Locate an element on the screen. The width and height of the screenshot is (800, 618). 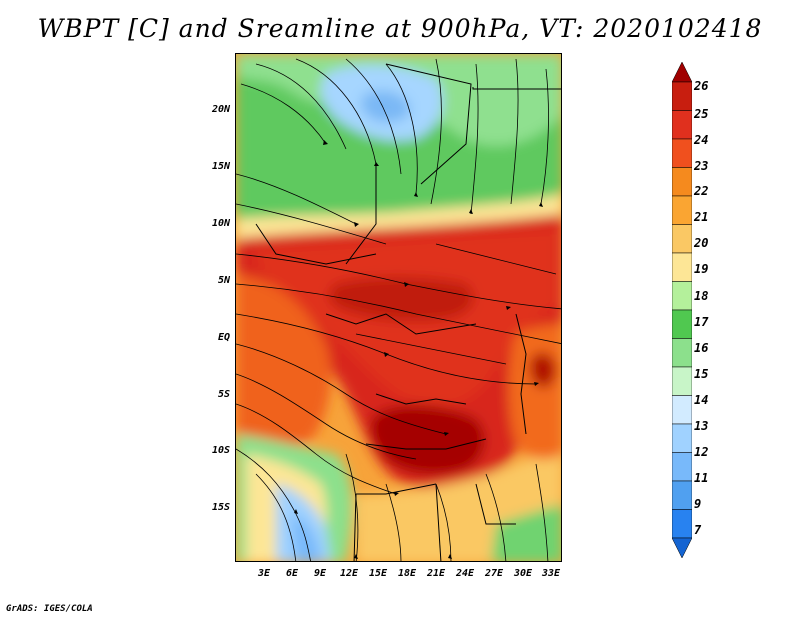
lat-label: 5N is located at coordinates (223, 280).